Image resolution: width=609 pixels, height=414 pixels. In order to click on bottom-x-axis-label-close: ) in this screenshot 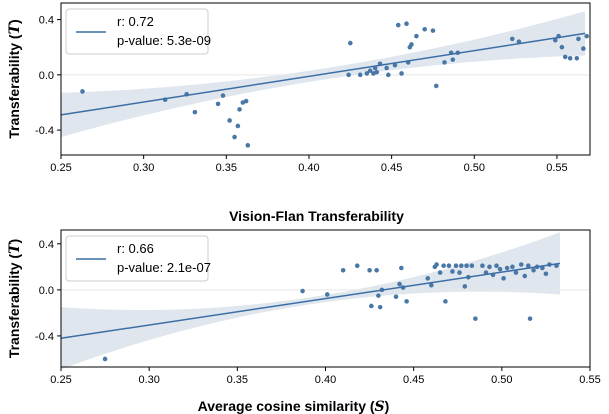, I will do `click(387, 406)`.